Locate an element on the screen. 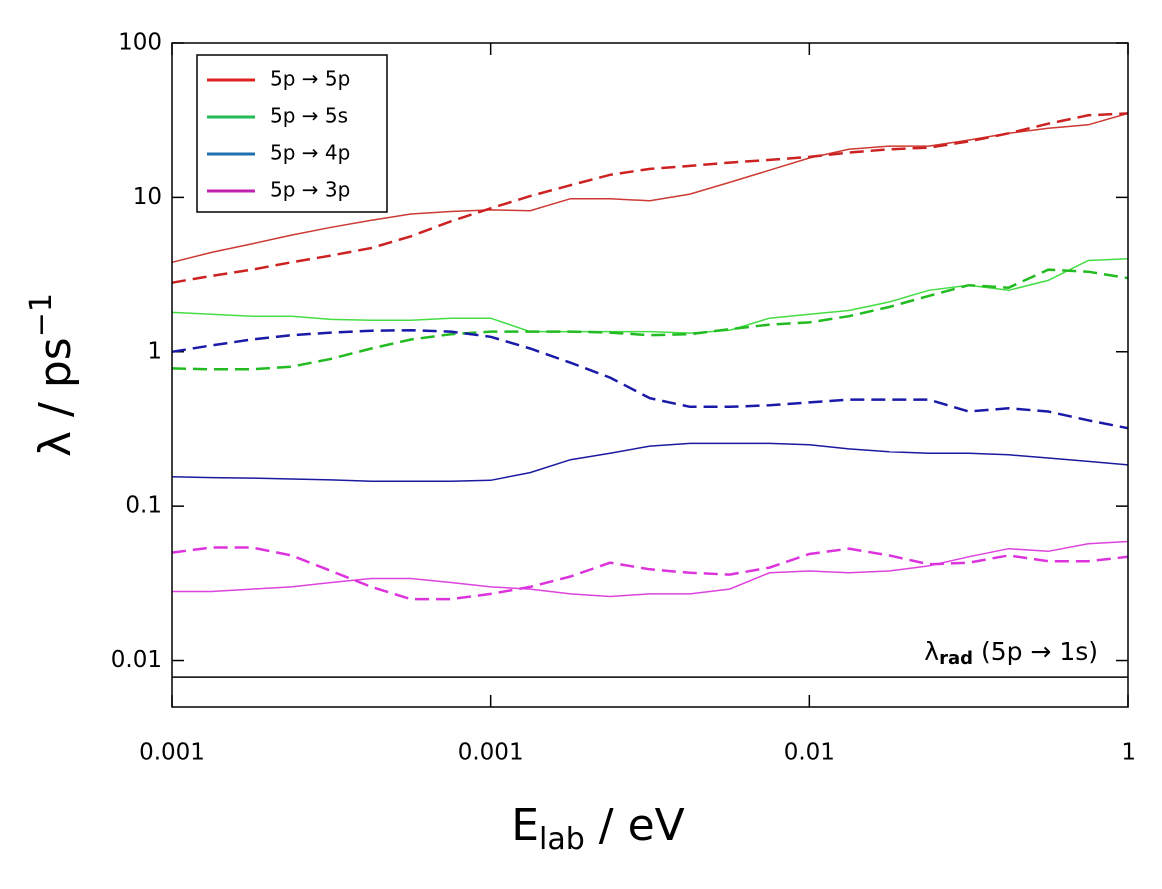 The height and width of the screenshot is (889, 1162). legend-label: 5p → 3p is located at coordinates (310, 190).